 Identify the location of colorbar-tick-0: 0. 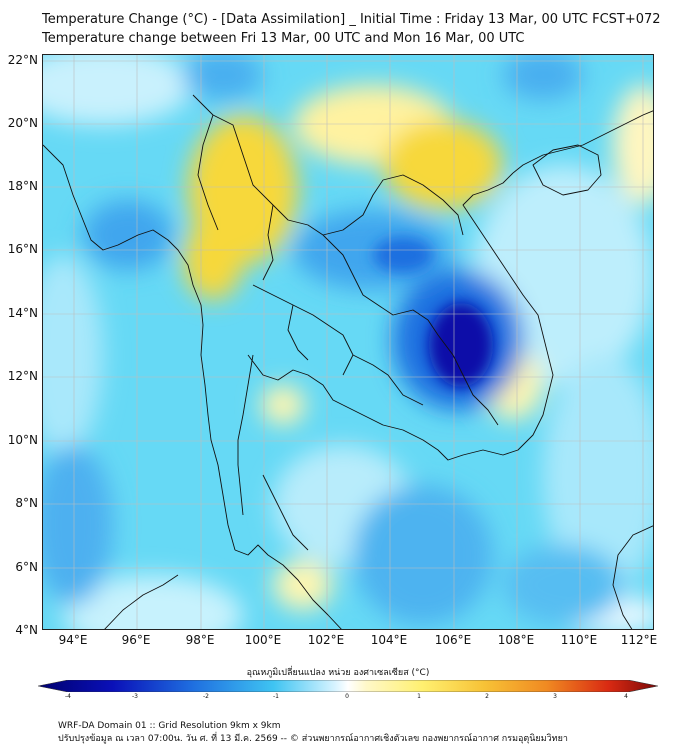
(347, 696).